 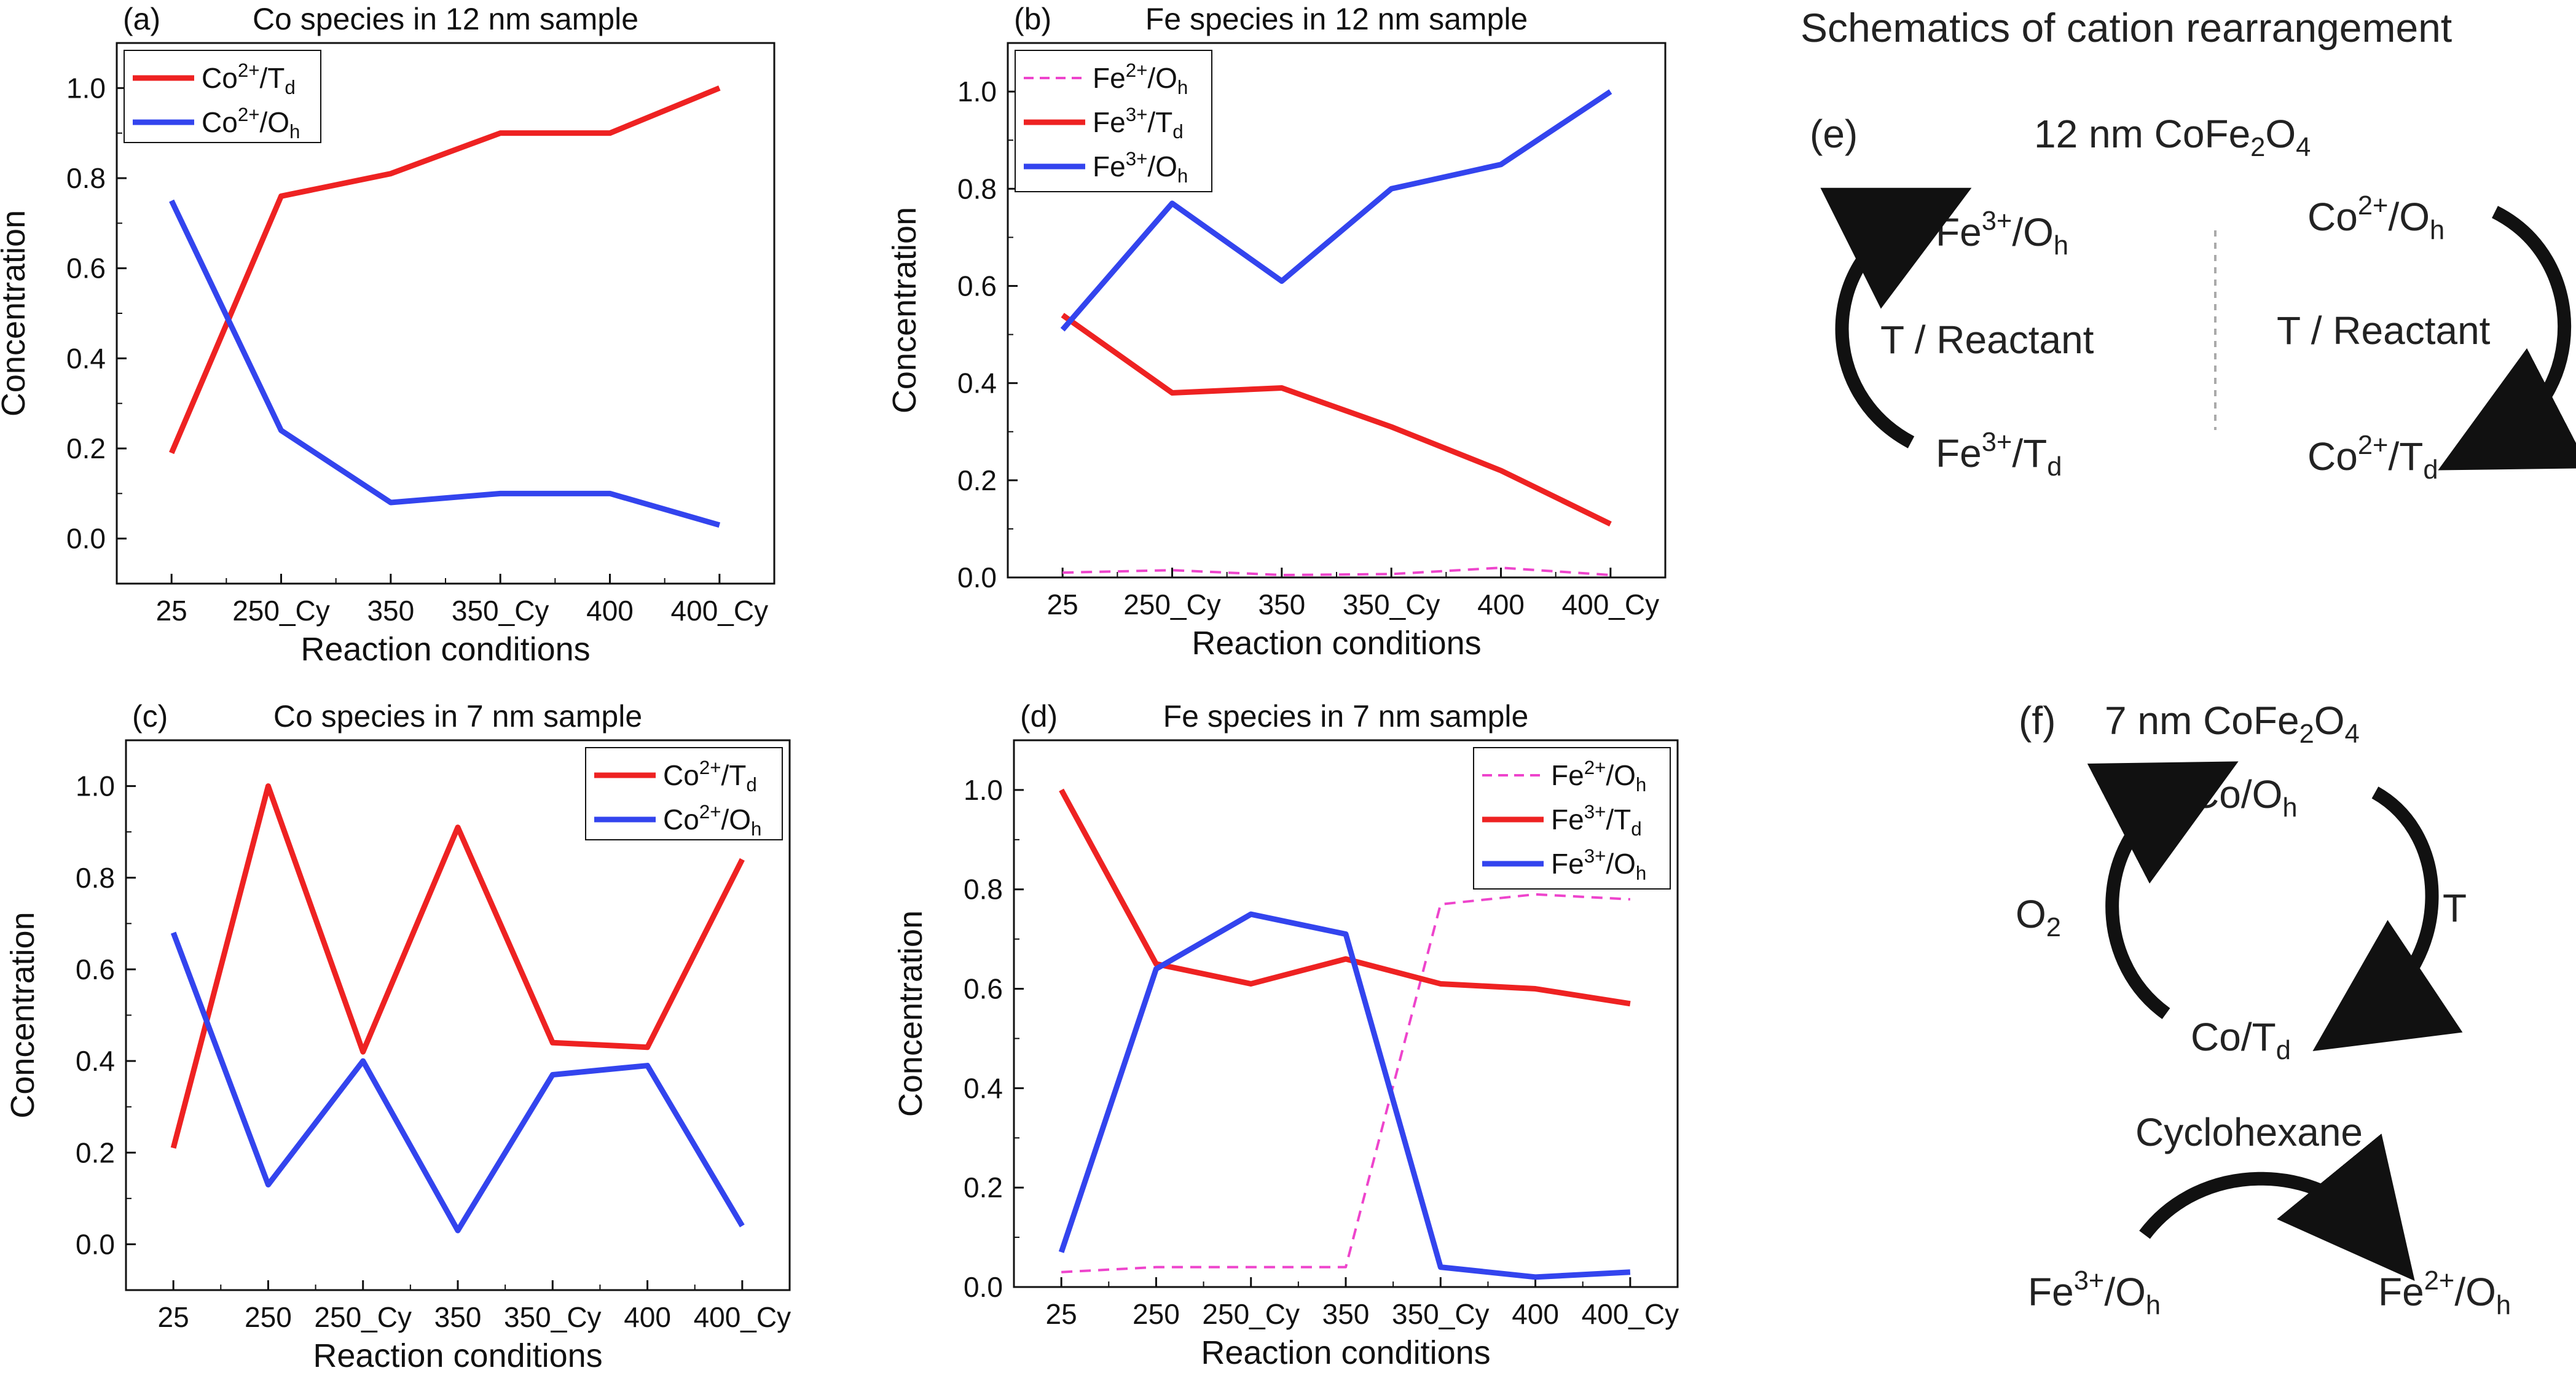 What do you see at coordinates (2126, 27) in the screenshot?
I see `schematic-title: Schematics of cation rearrangement` at bounding box center [2126, 27].